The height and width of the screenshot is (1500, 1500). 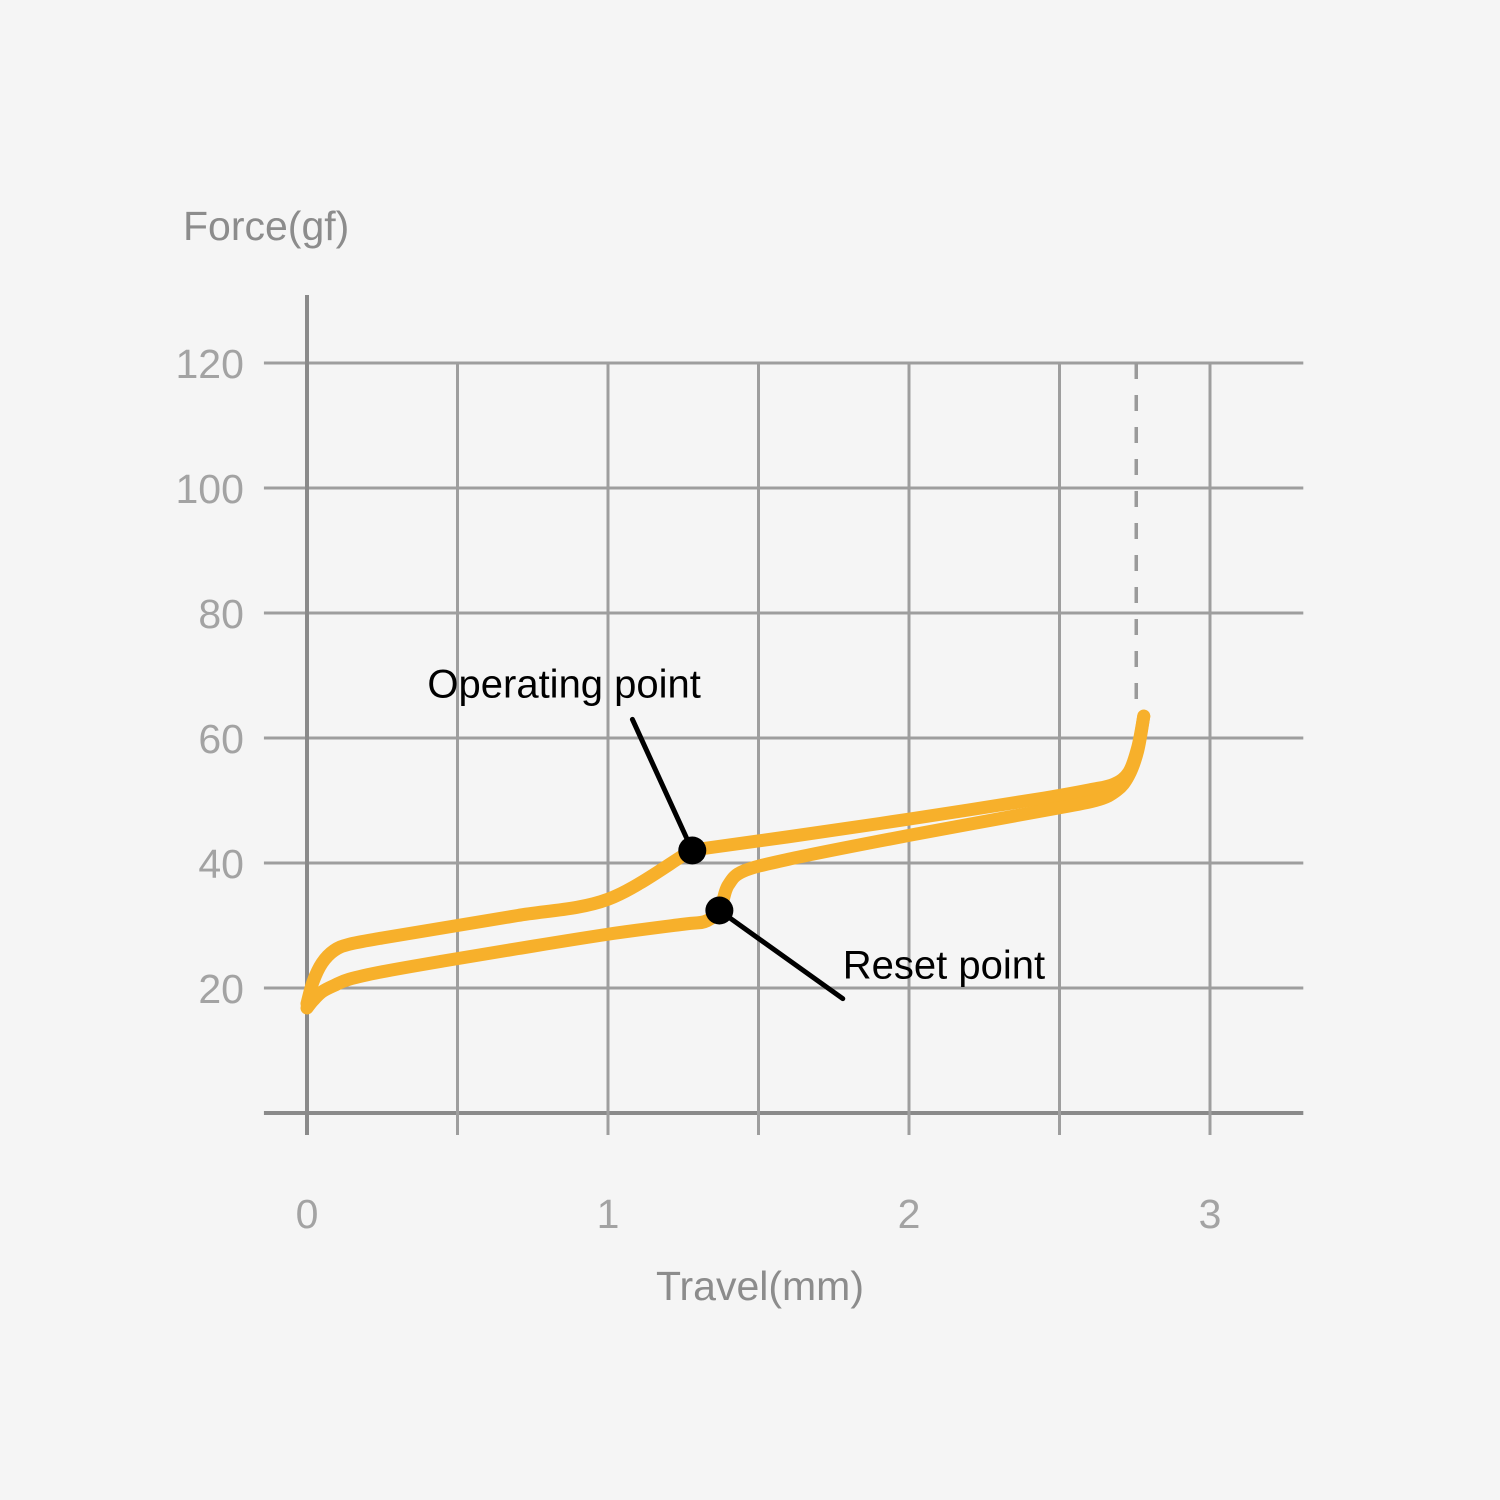 I want to click on operating-point-label: Operating point, so click(x=564, y=684).